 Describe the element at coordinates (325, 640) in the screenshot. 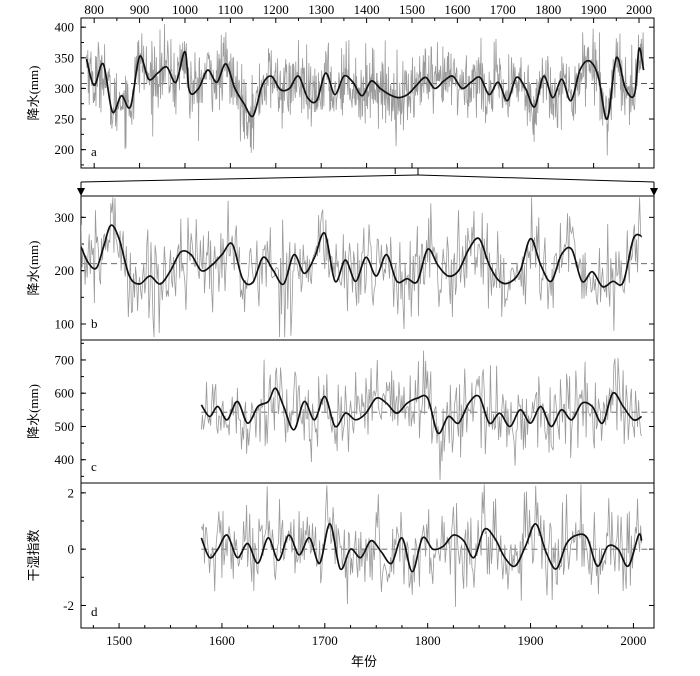

I see `bottom-x-tick-label: 1700` at that location.